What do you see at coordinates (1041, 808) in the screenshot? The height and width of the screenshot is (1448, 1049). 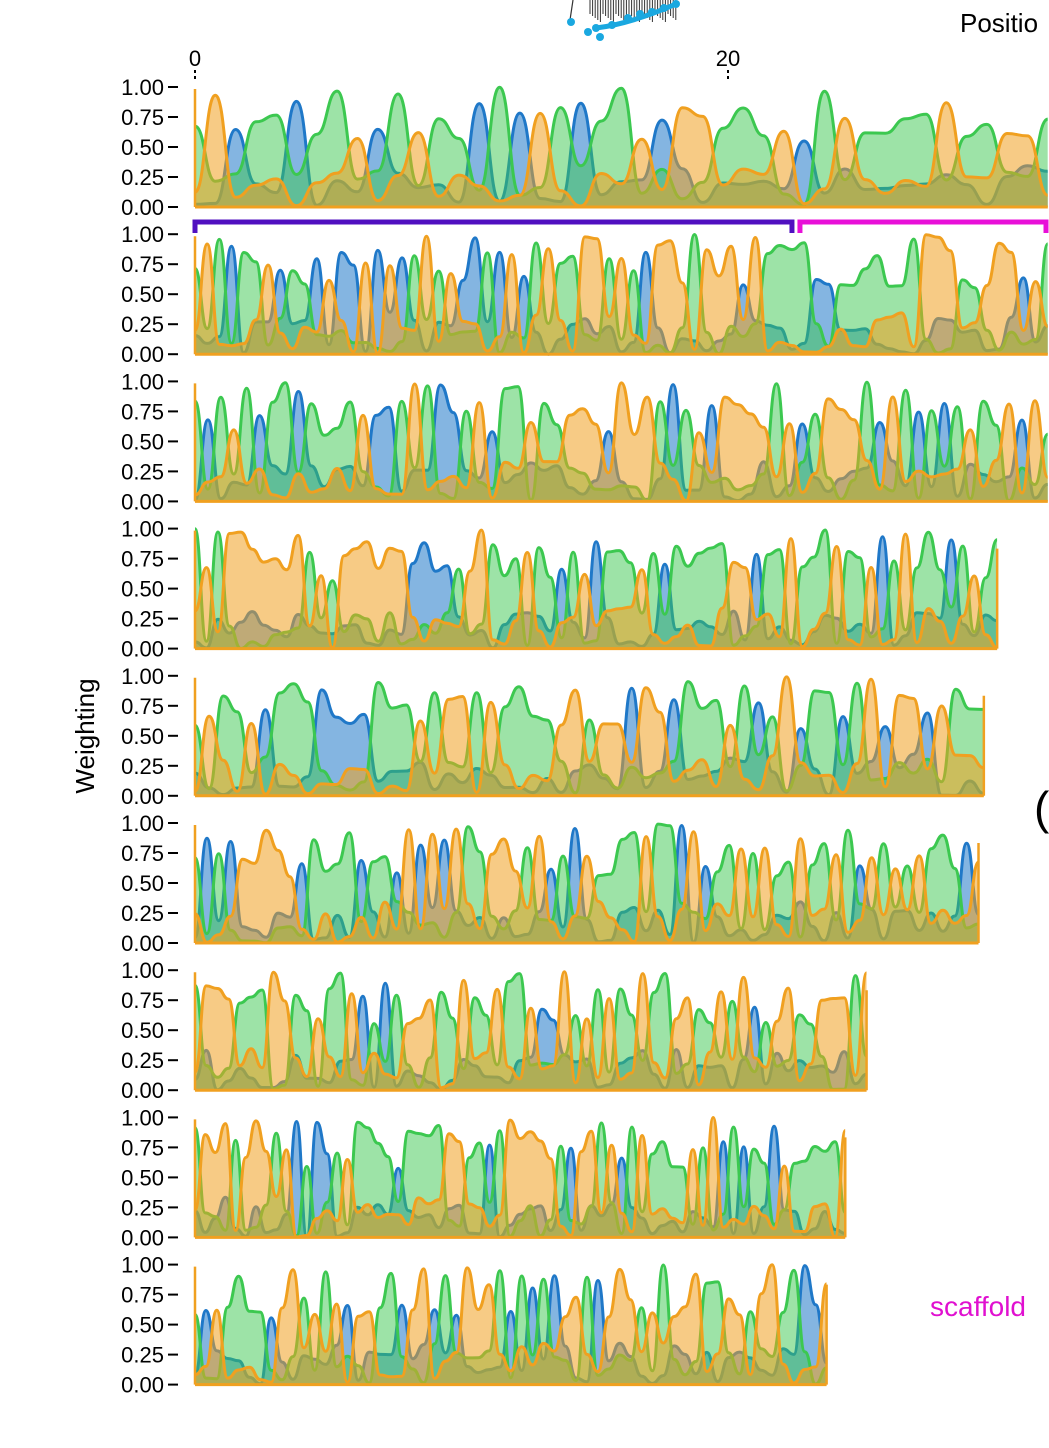 I see `paren-glyph: (` at bounding box center [1041, 808].